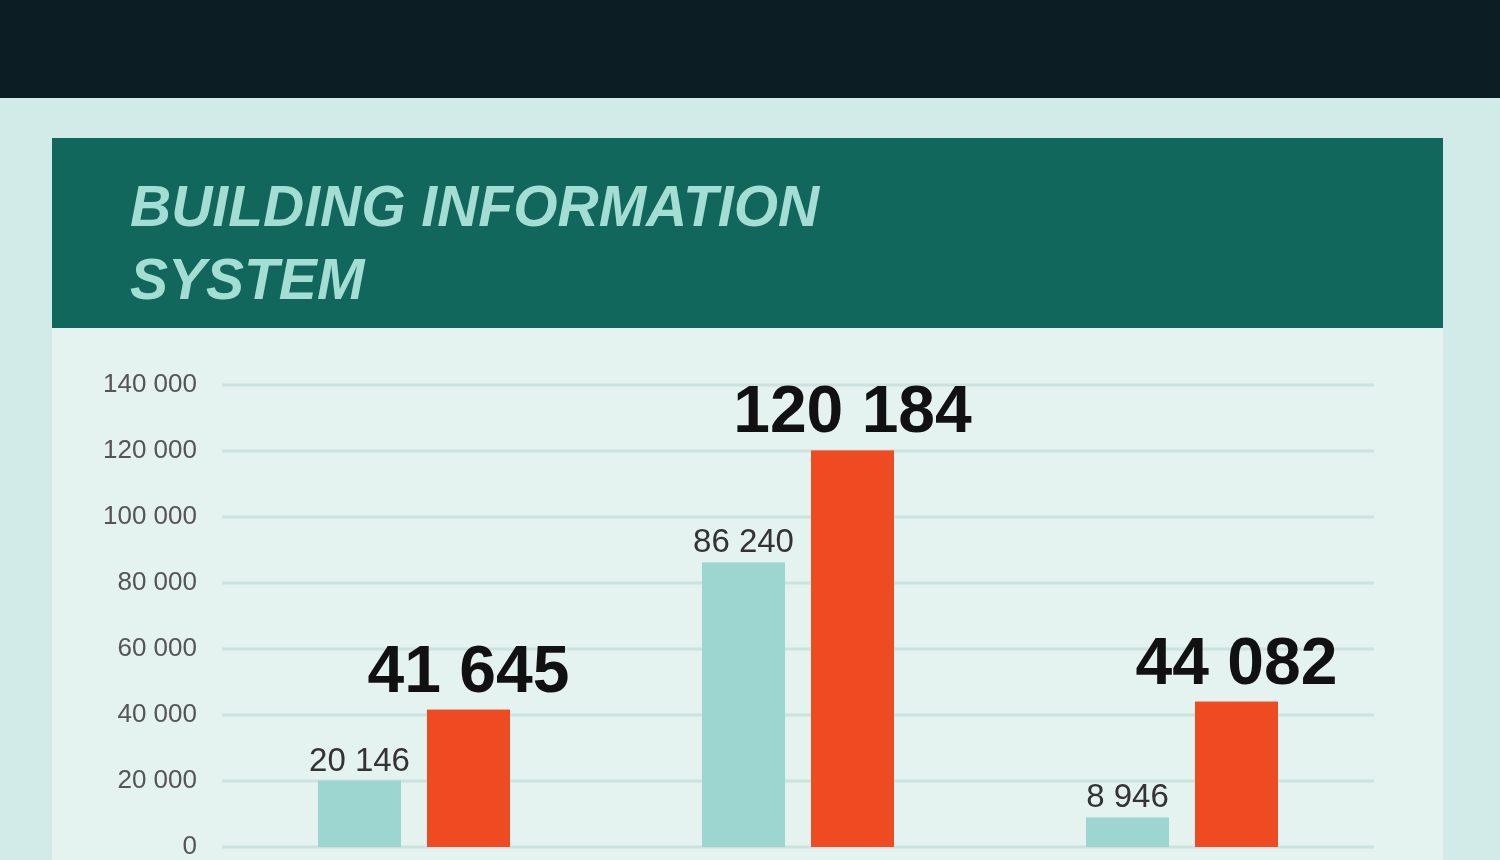 The image size is (1500, 860). What do you see at coordinates (468, 668) in the screenshot?
I see `data-label: 41 645` at bounding box center [468, 668].